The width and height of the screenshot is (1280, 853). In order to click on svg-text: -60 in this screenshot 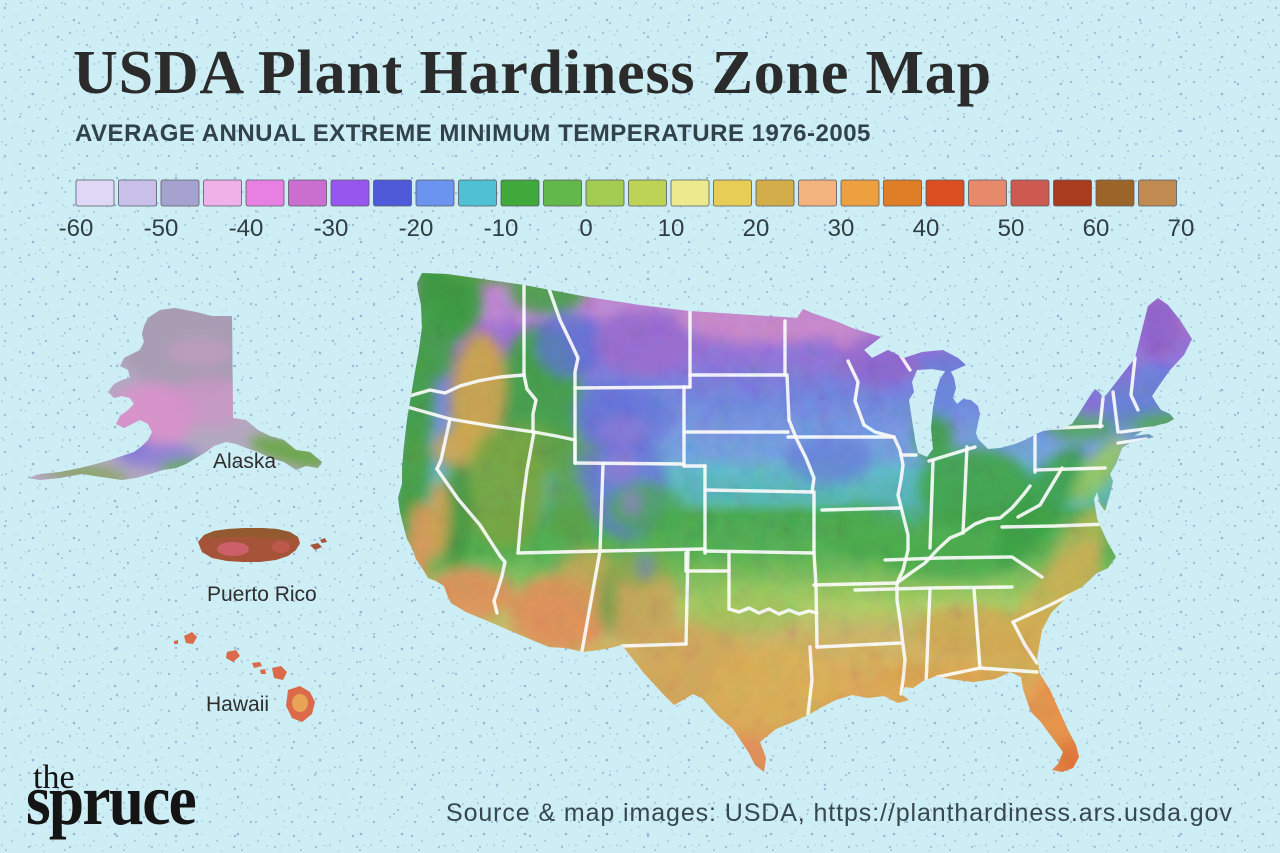, I will do `click(76, 228)`.